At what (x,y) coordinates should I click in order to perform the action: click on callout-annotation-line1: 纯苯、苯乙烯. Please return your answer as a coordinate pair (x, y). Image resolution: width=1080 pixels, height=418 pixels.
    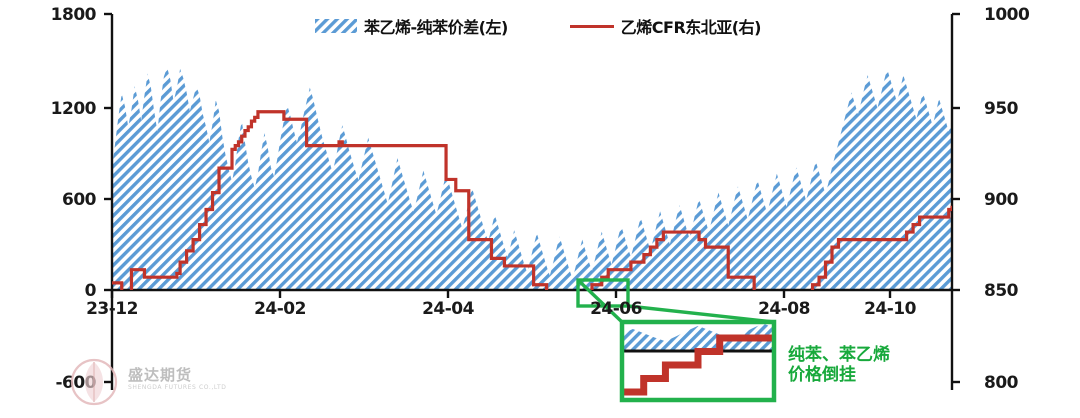
    Looking at the image, I should click on (839, 355).